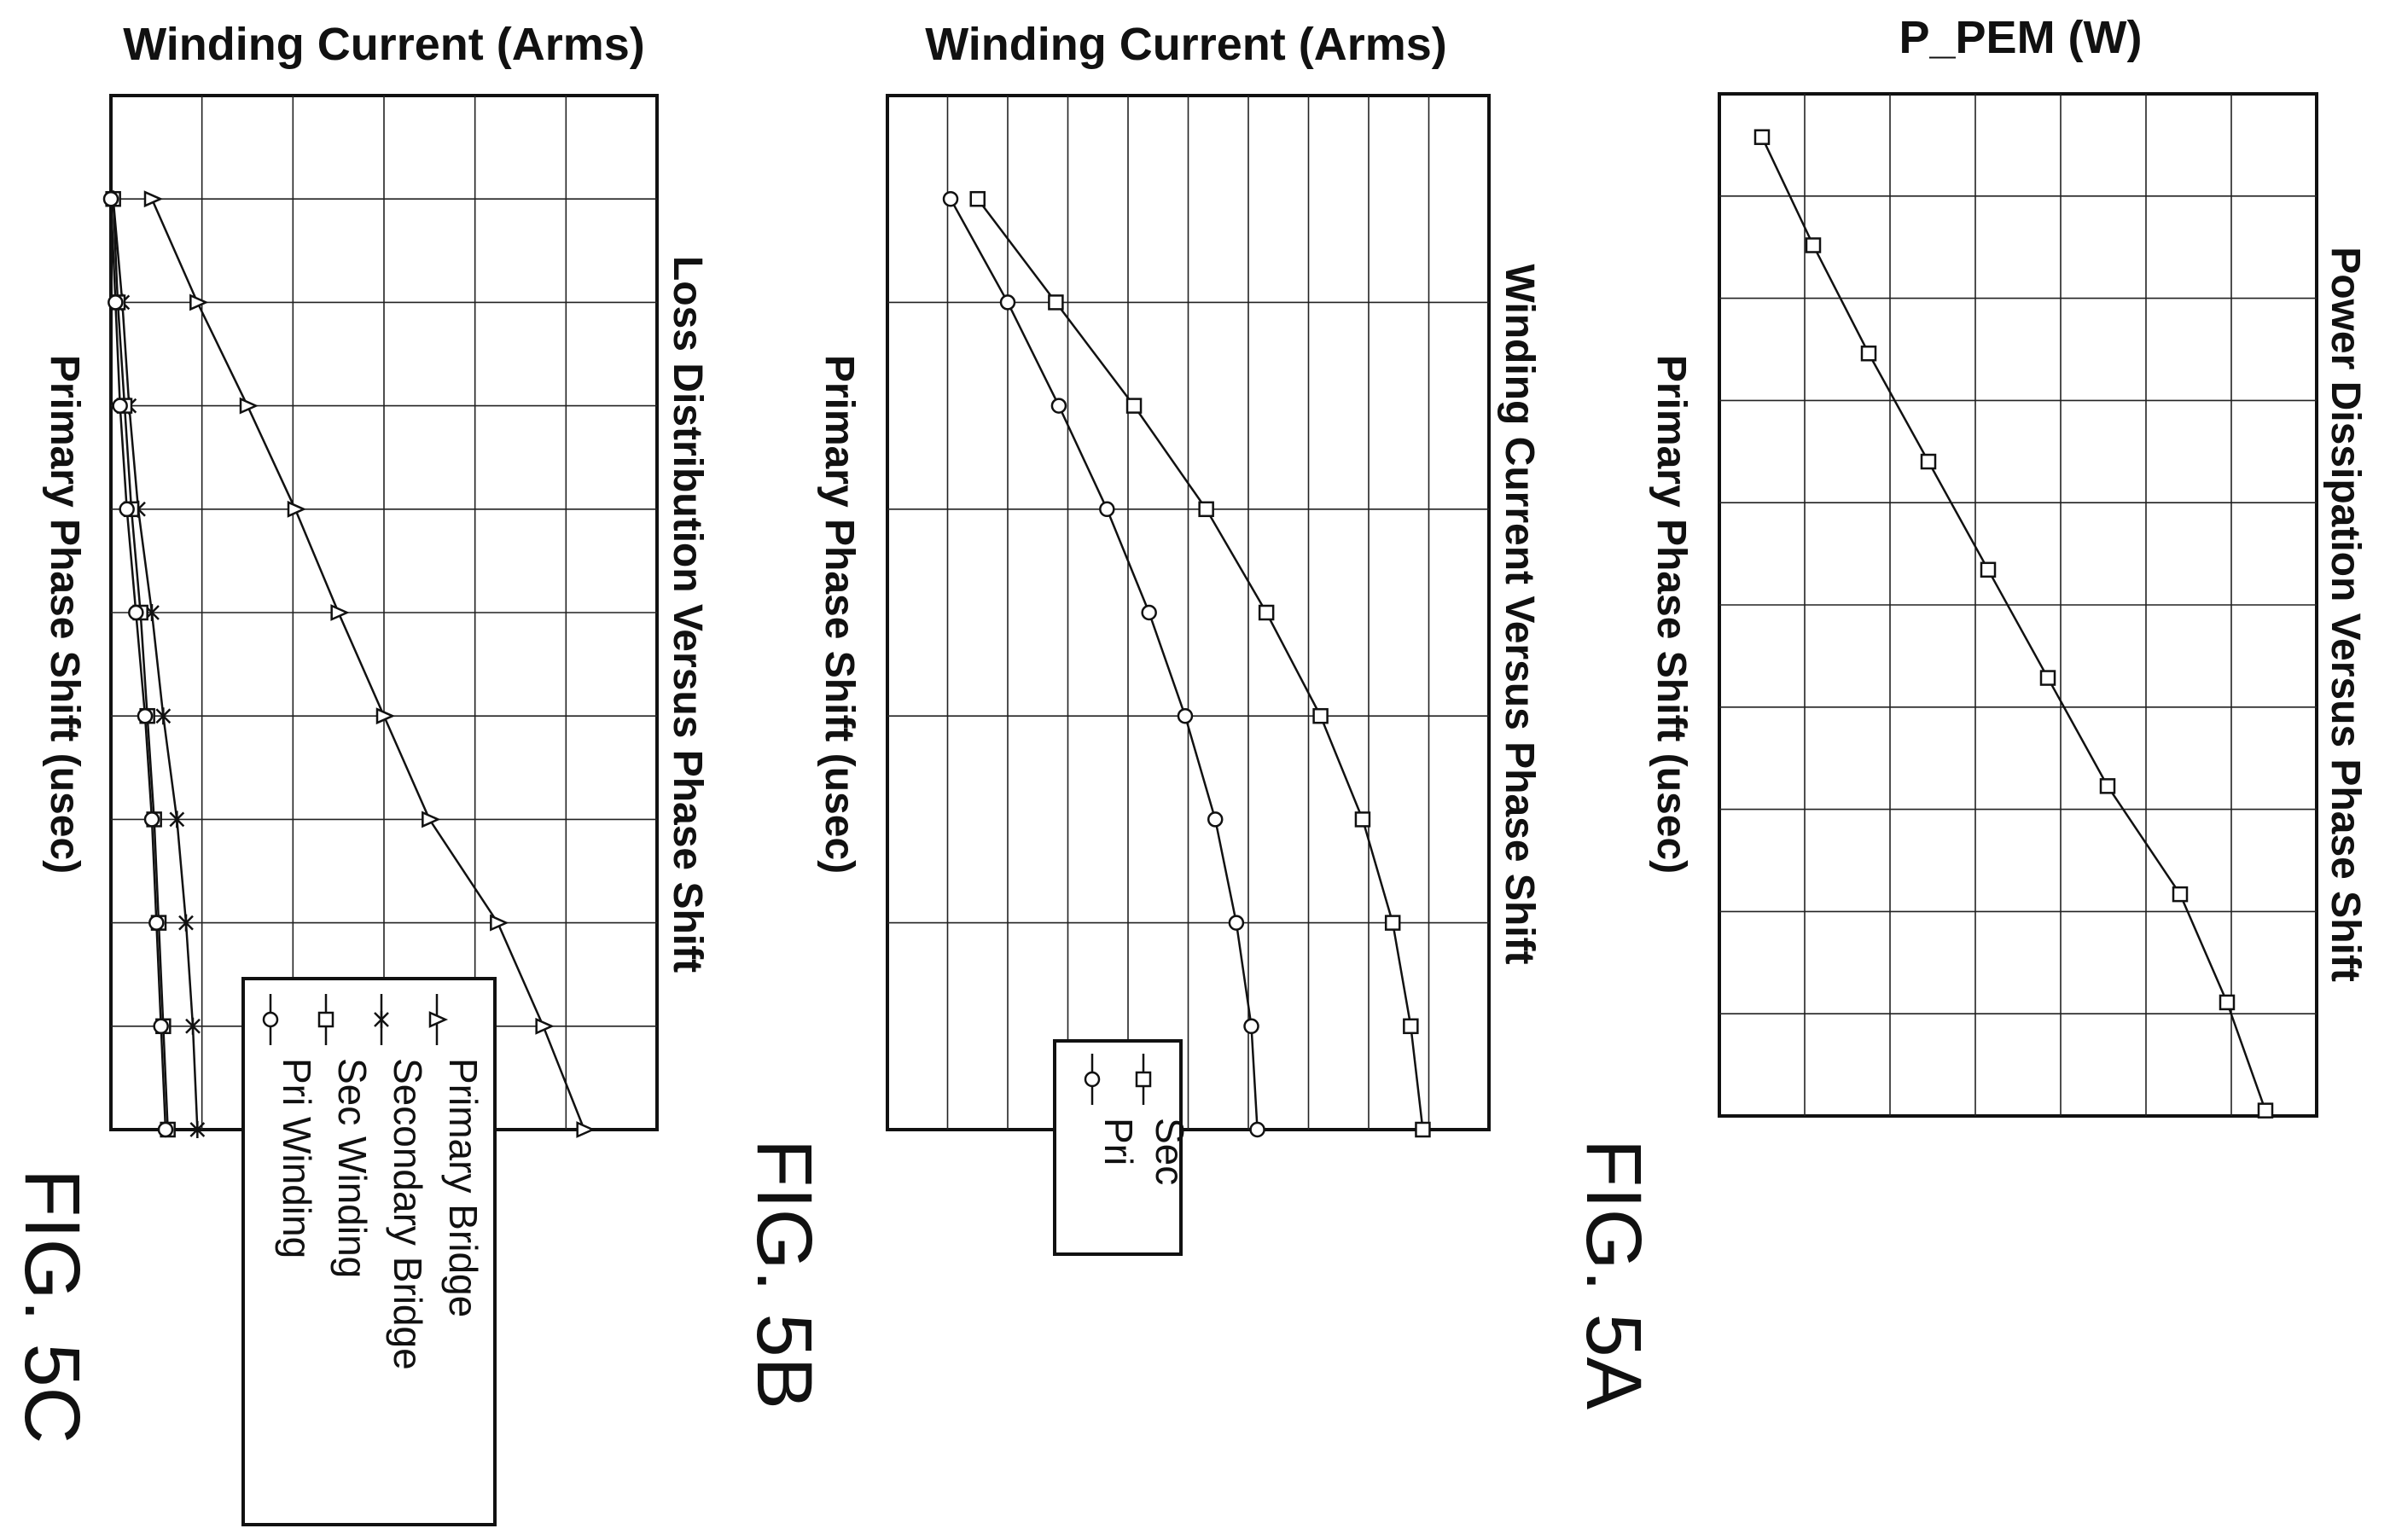 The height and width of the screenshot is (1540, 2396). Describe the element at coordinates (383, 44) in the screenshot. I see `chart-5c-ylabel: Winding Current (Arms)` at that location.